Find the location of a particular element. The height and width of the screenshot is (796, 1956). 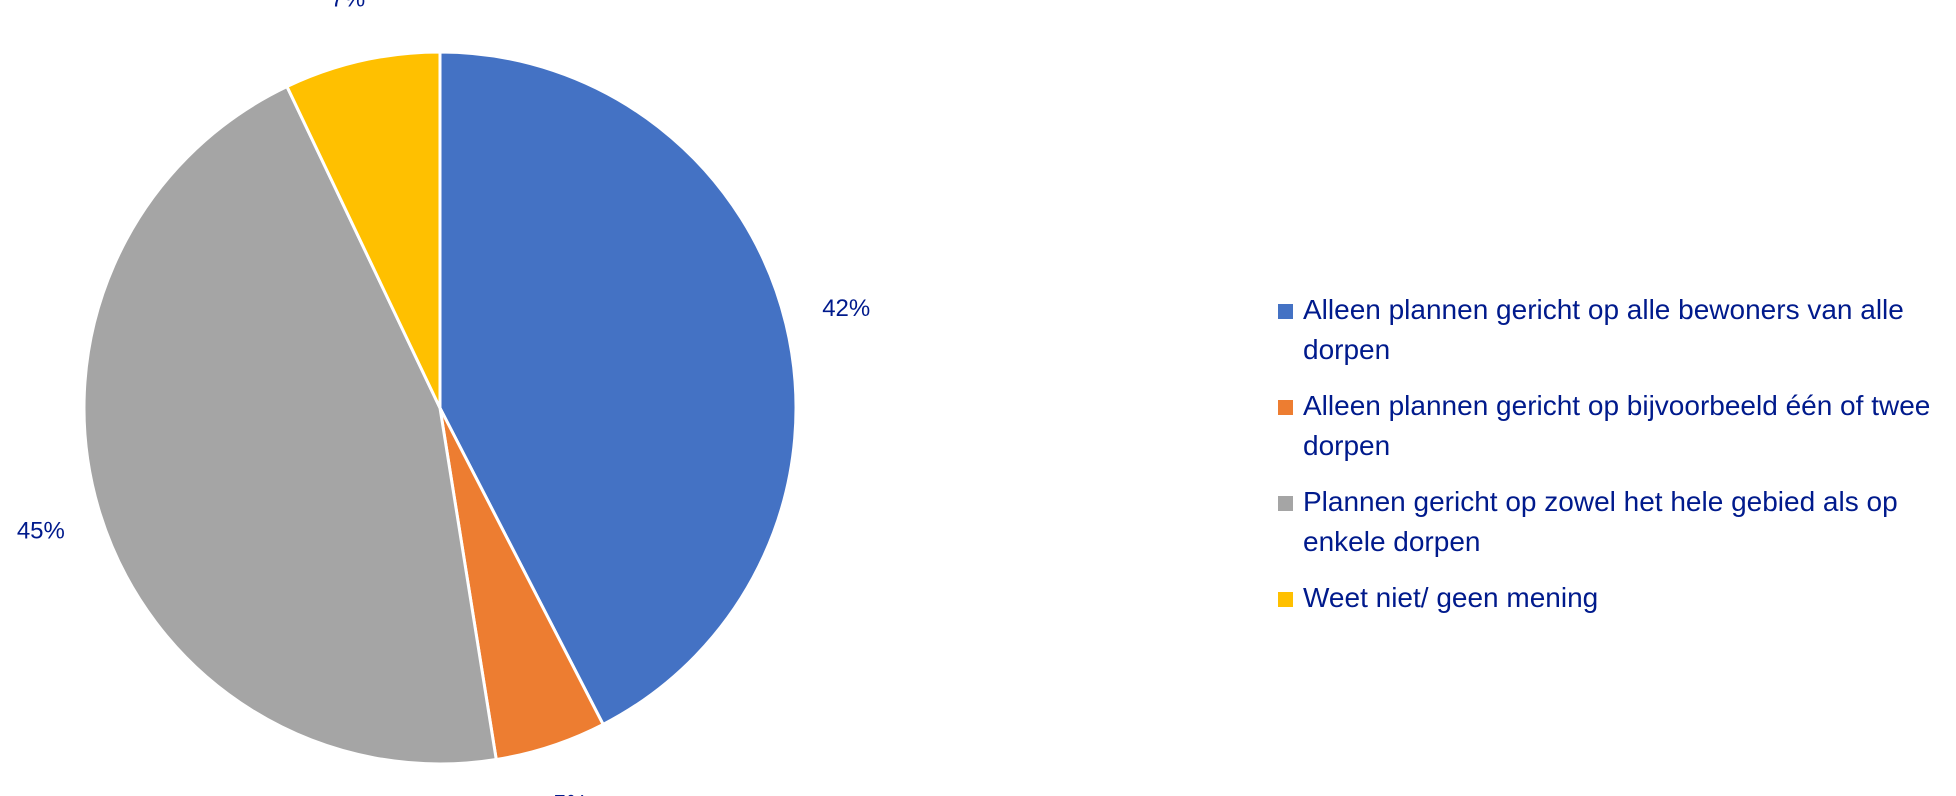

pie-data-label: 45% is located at coordinates (41, 530).